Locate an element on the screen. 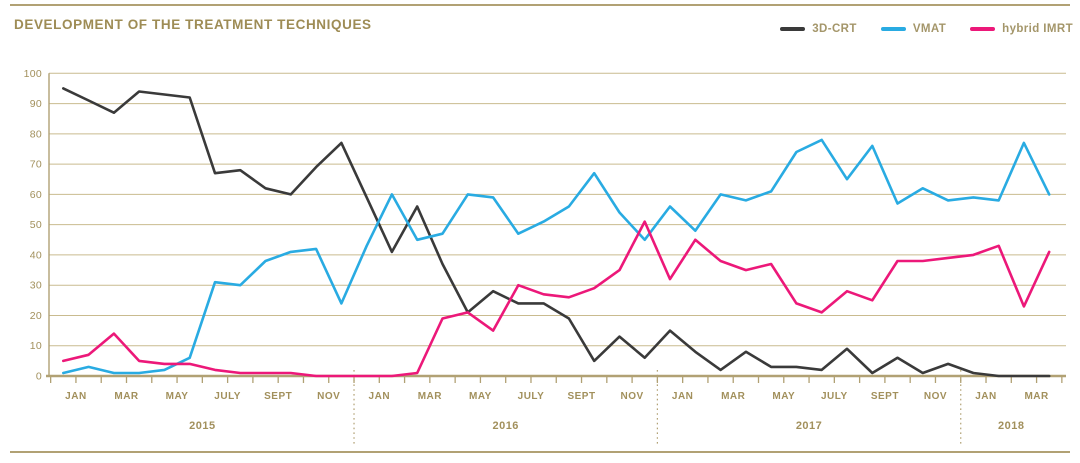  svg-text: 2016 is located at coordinates (505, 426).